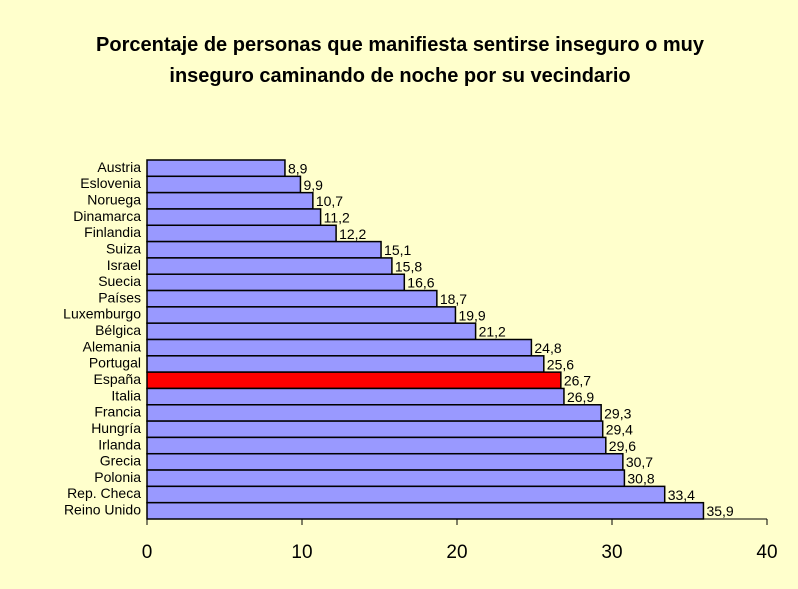 This screenshot has width=798, height=589. What do you see at coordinates (110, 183) in the screenshot?
I see `y-tick-label: Eslovenia` at bounding box center [110, 183].